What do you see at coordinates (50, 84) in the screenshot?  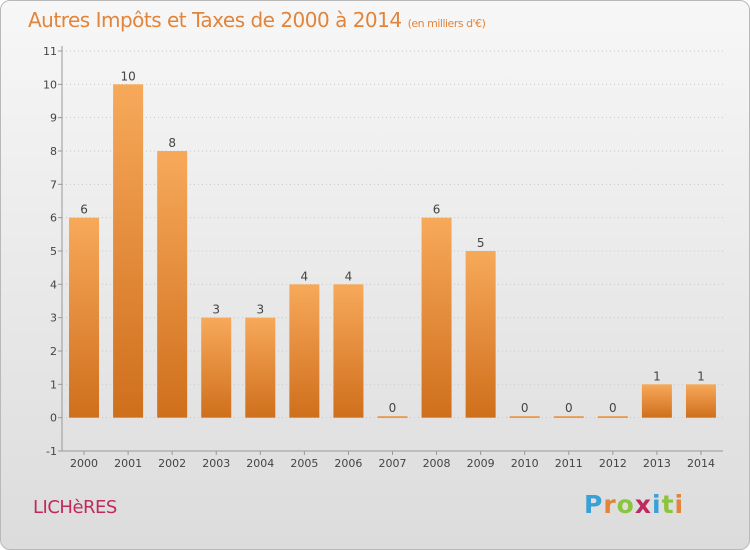 I see `y-tick-label: 10` at bounding box center [50, 84].